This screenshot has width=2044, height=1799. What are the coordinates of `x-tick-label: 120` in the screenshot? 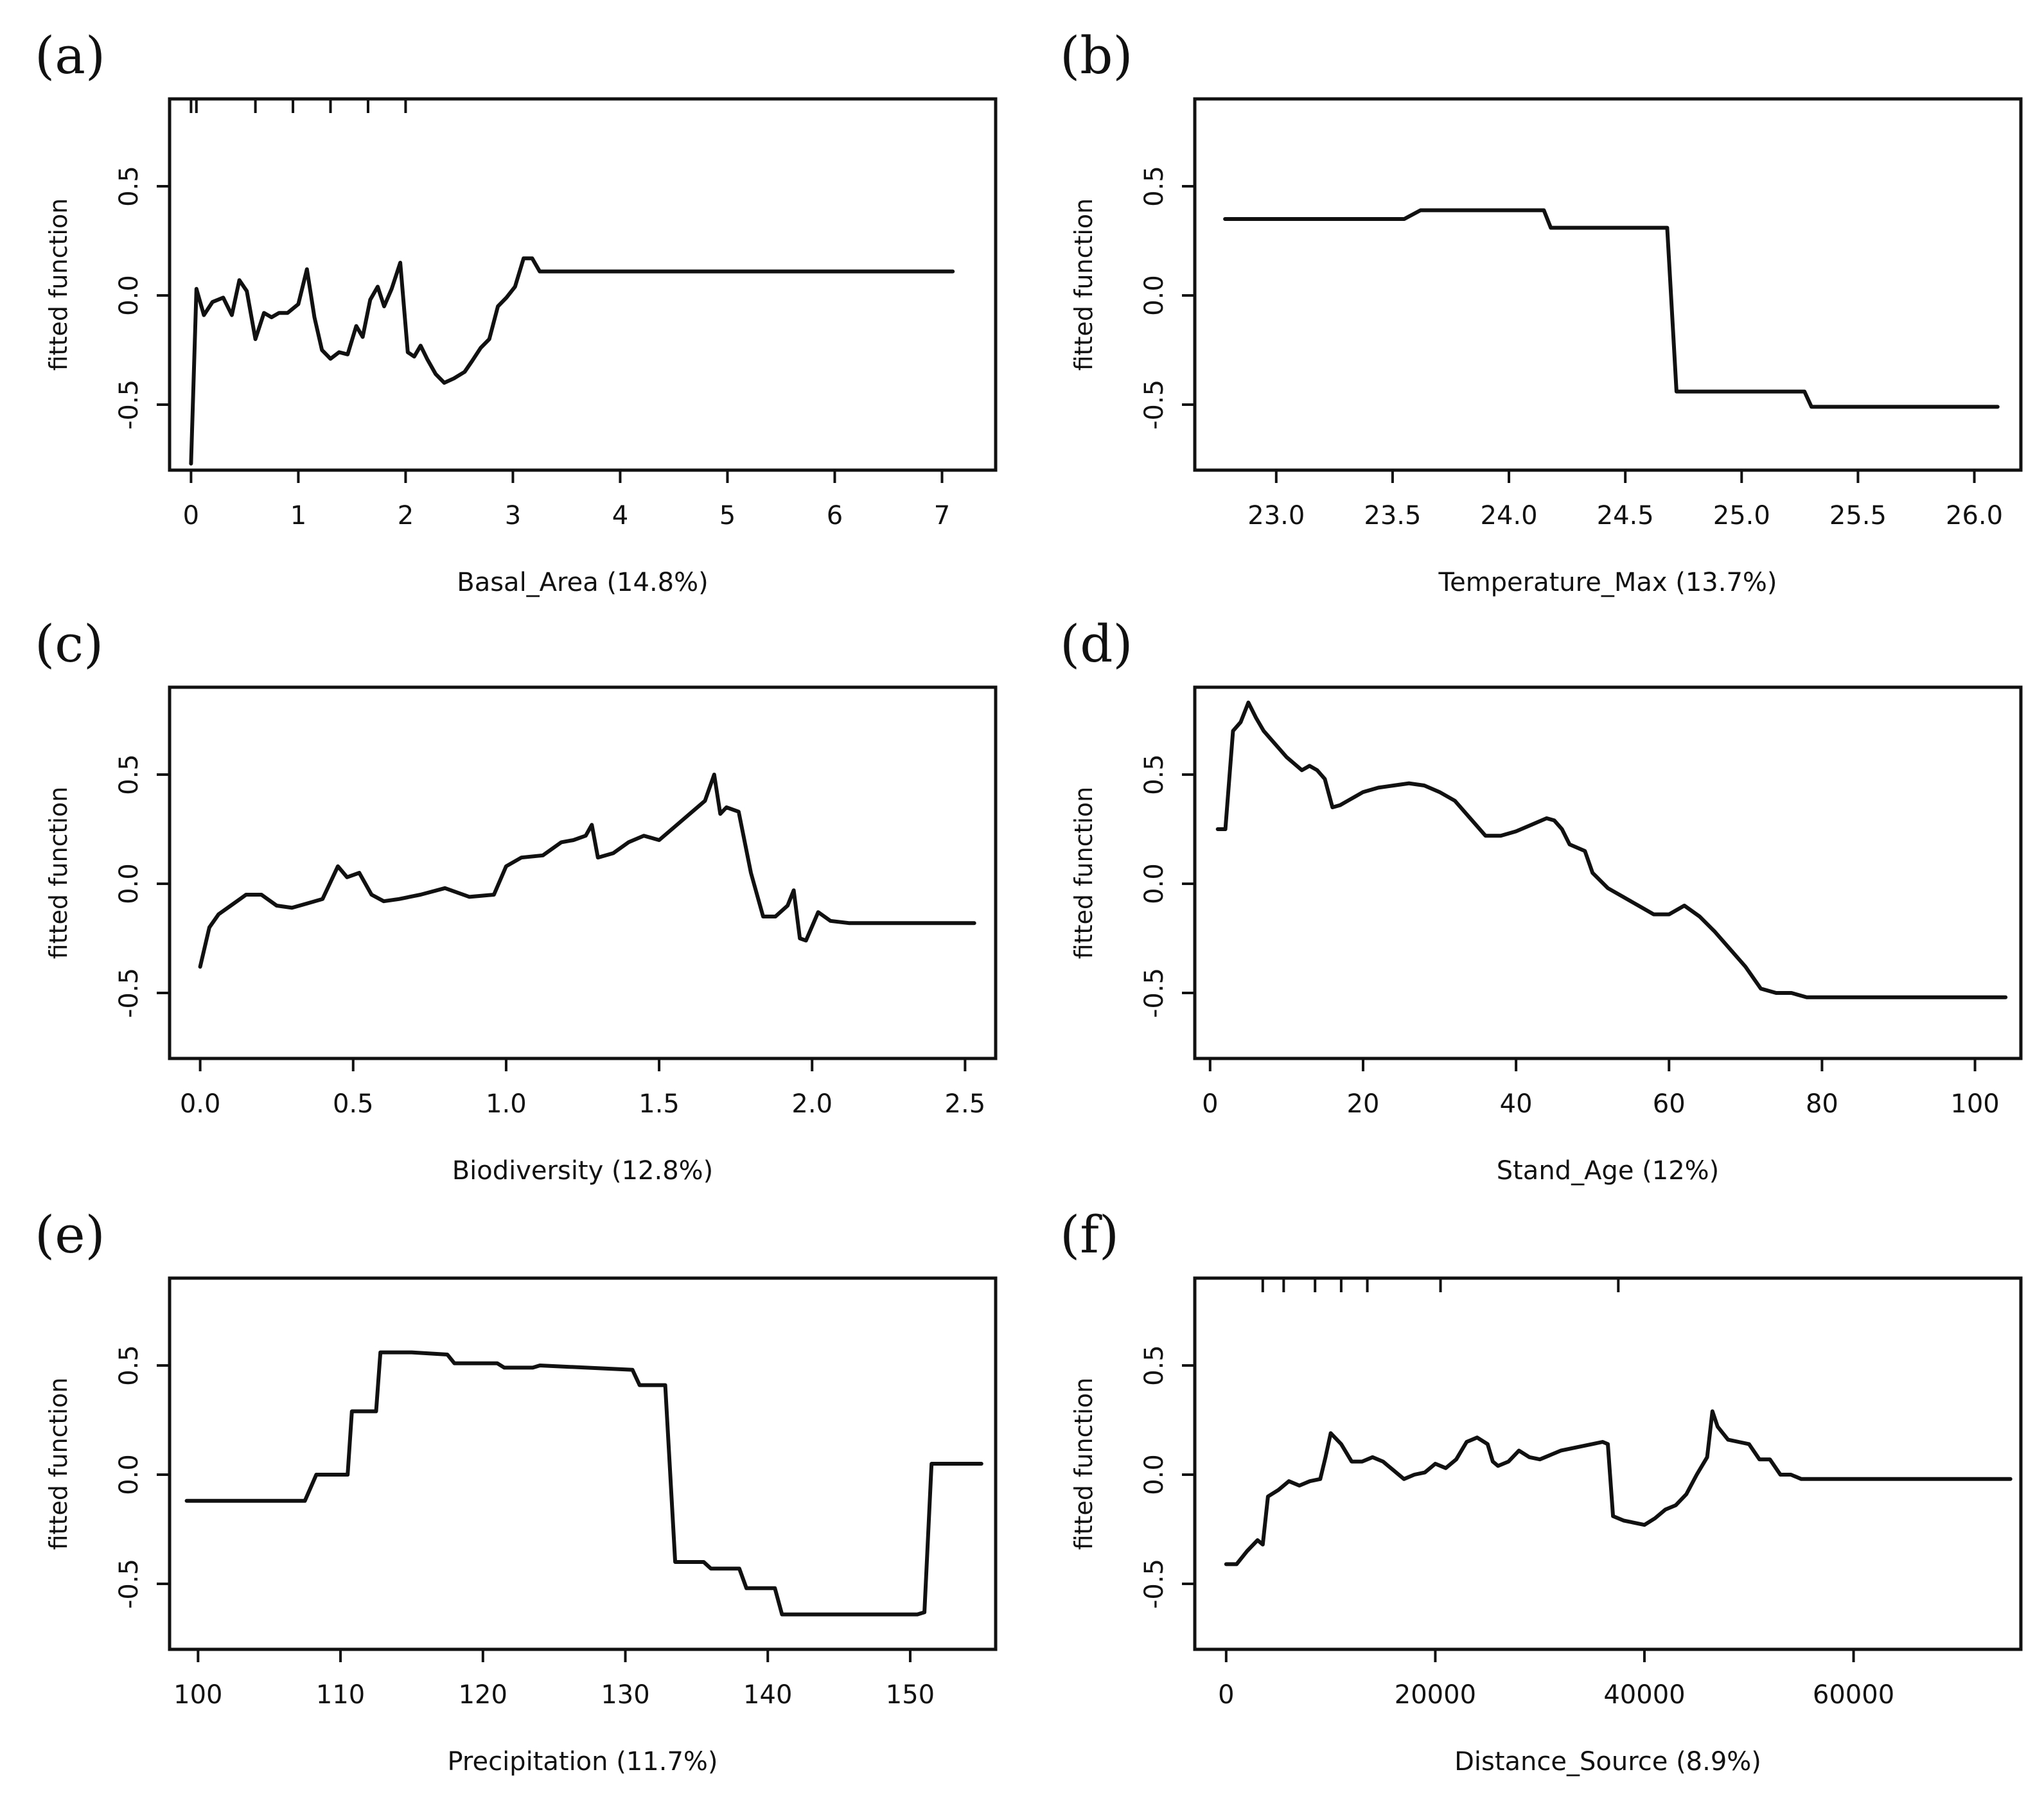 It's located at (483, 1695).